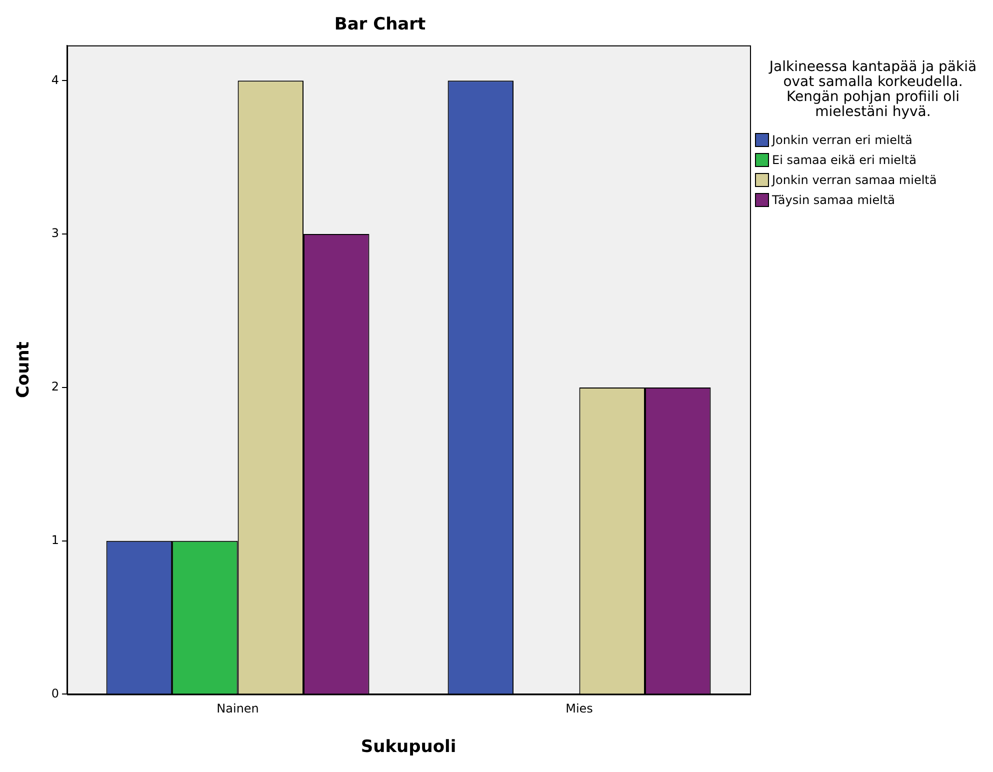 The width and height of the screenshot is (993, 772). What do you see at coordinates (834, 200) in the screenshot?
I see `legend-label: Täysin samaa mieltä` at bounding box center [834, 200].